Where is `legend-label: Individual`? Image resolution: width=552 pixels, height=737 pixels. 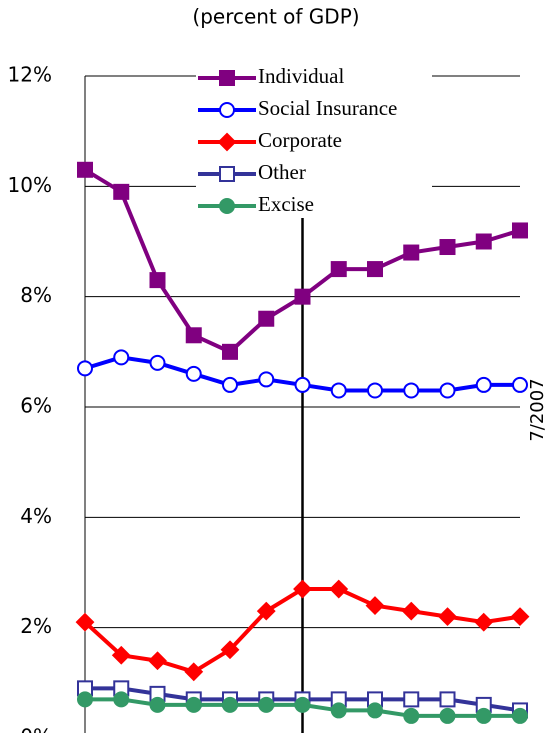
legend-label: Individual is located at coordinates (301, 76).